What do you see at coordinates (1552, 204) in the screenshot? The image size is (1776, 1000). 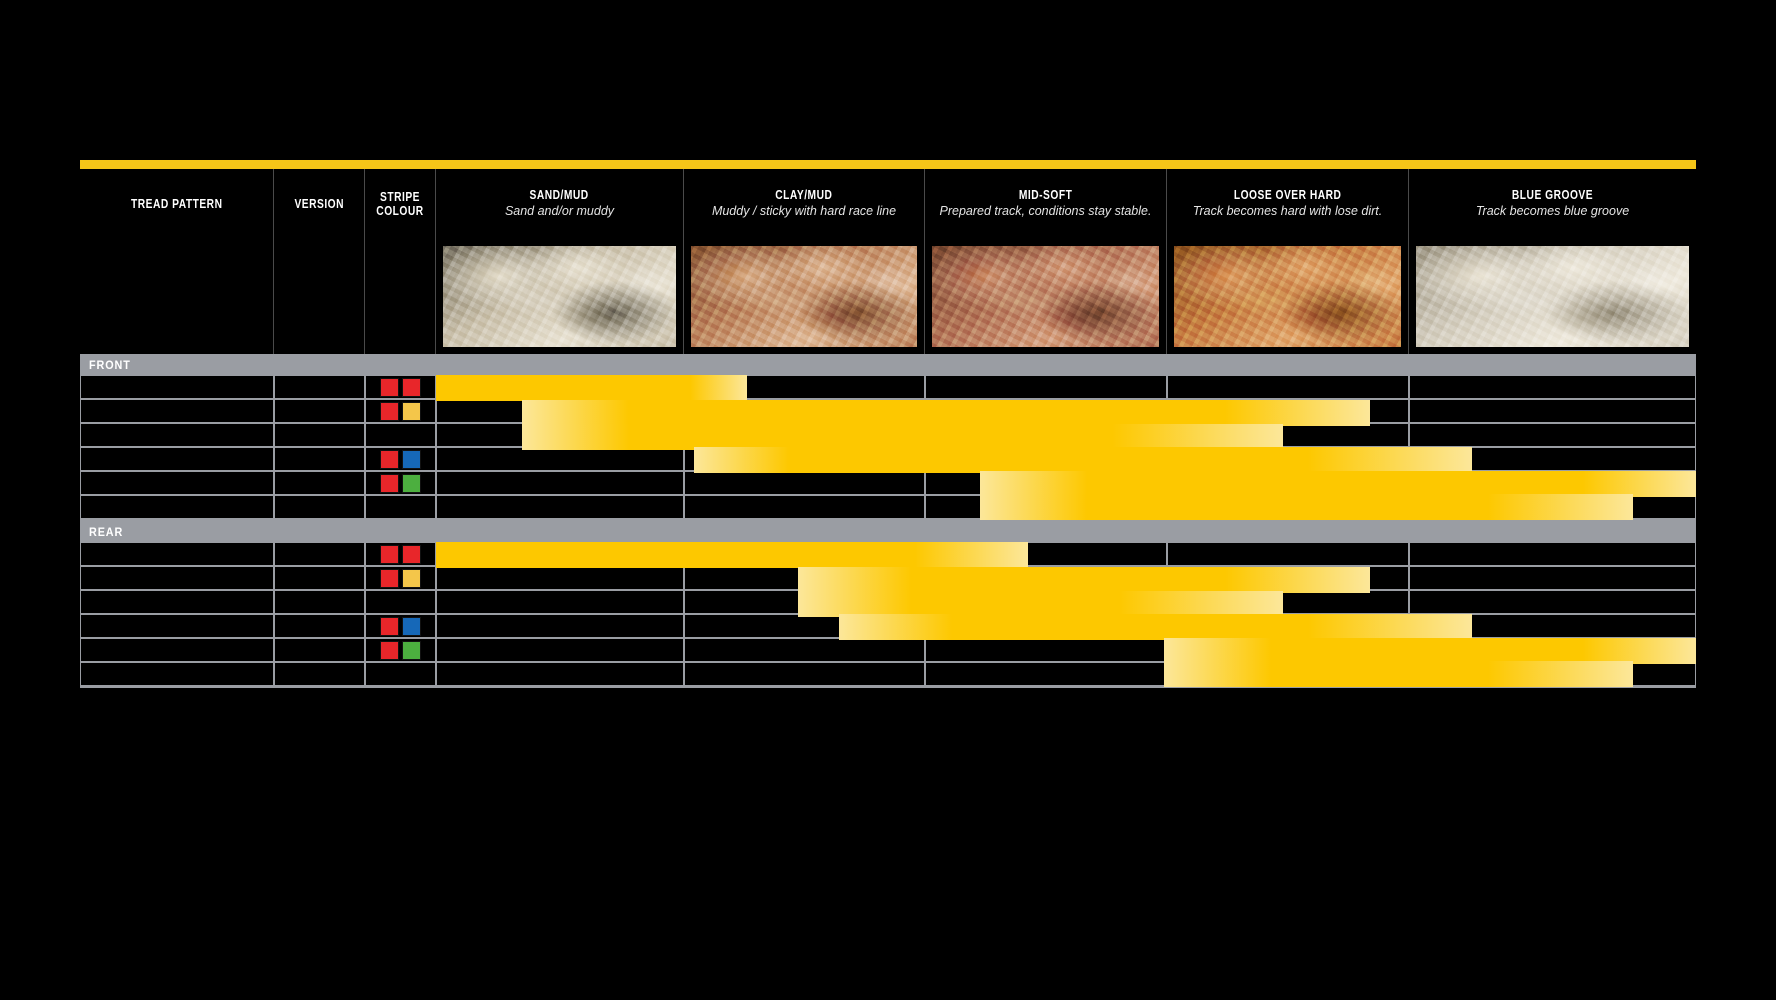 I see `column-header-blue_groove: BLUE GROOVE Track becomes blue groove` at bounding box center [1552, 204].